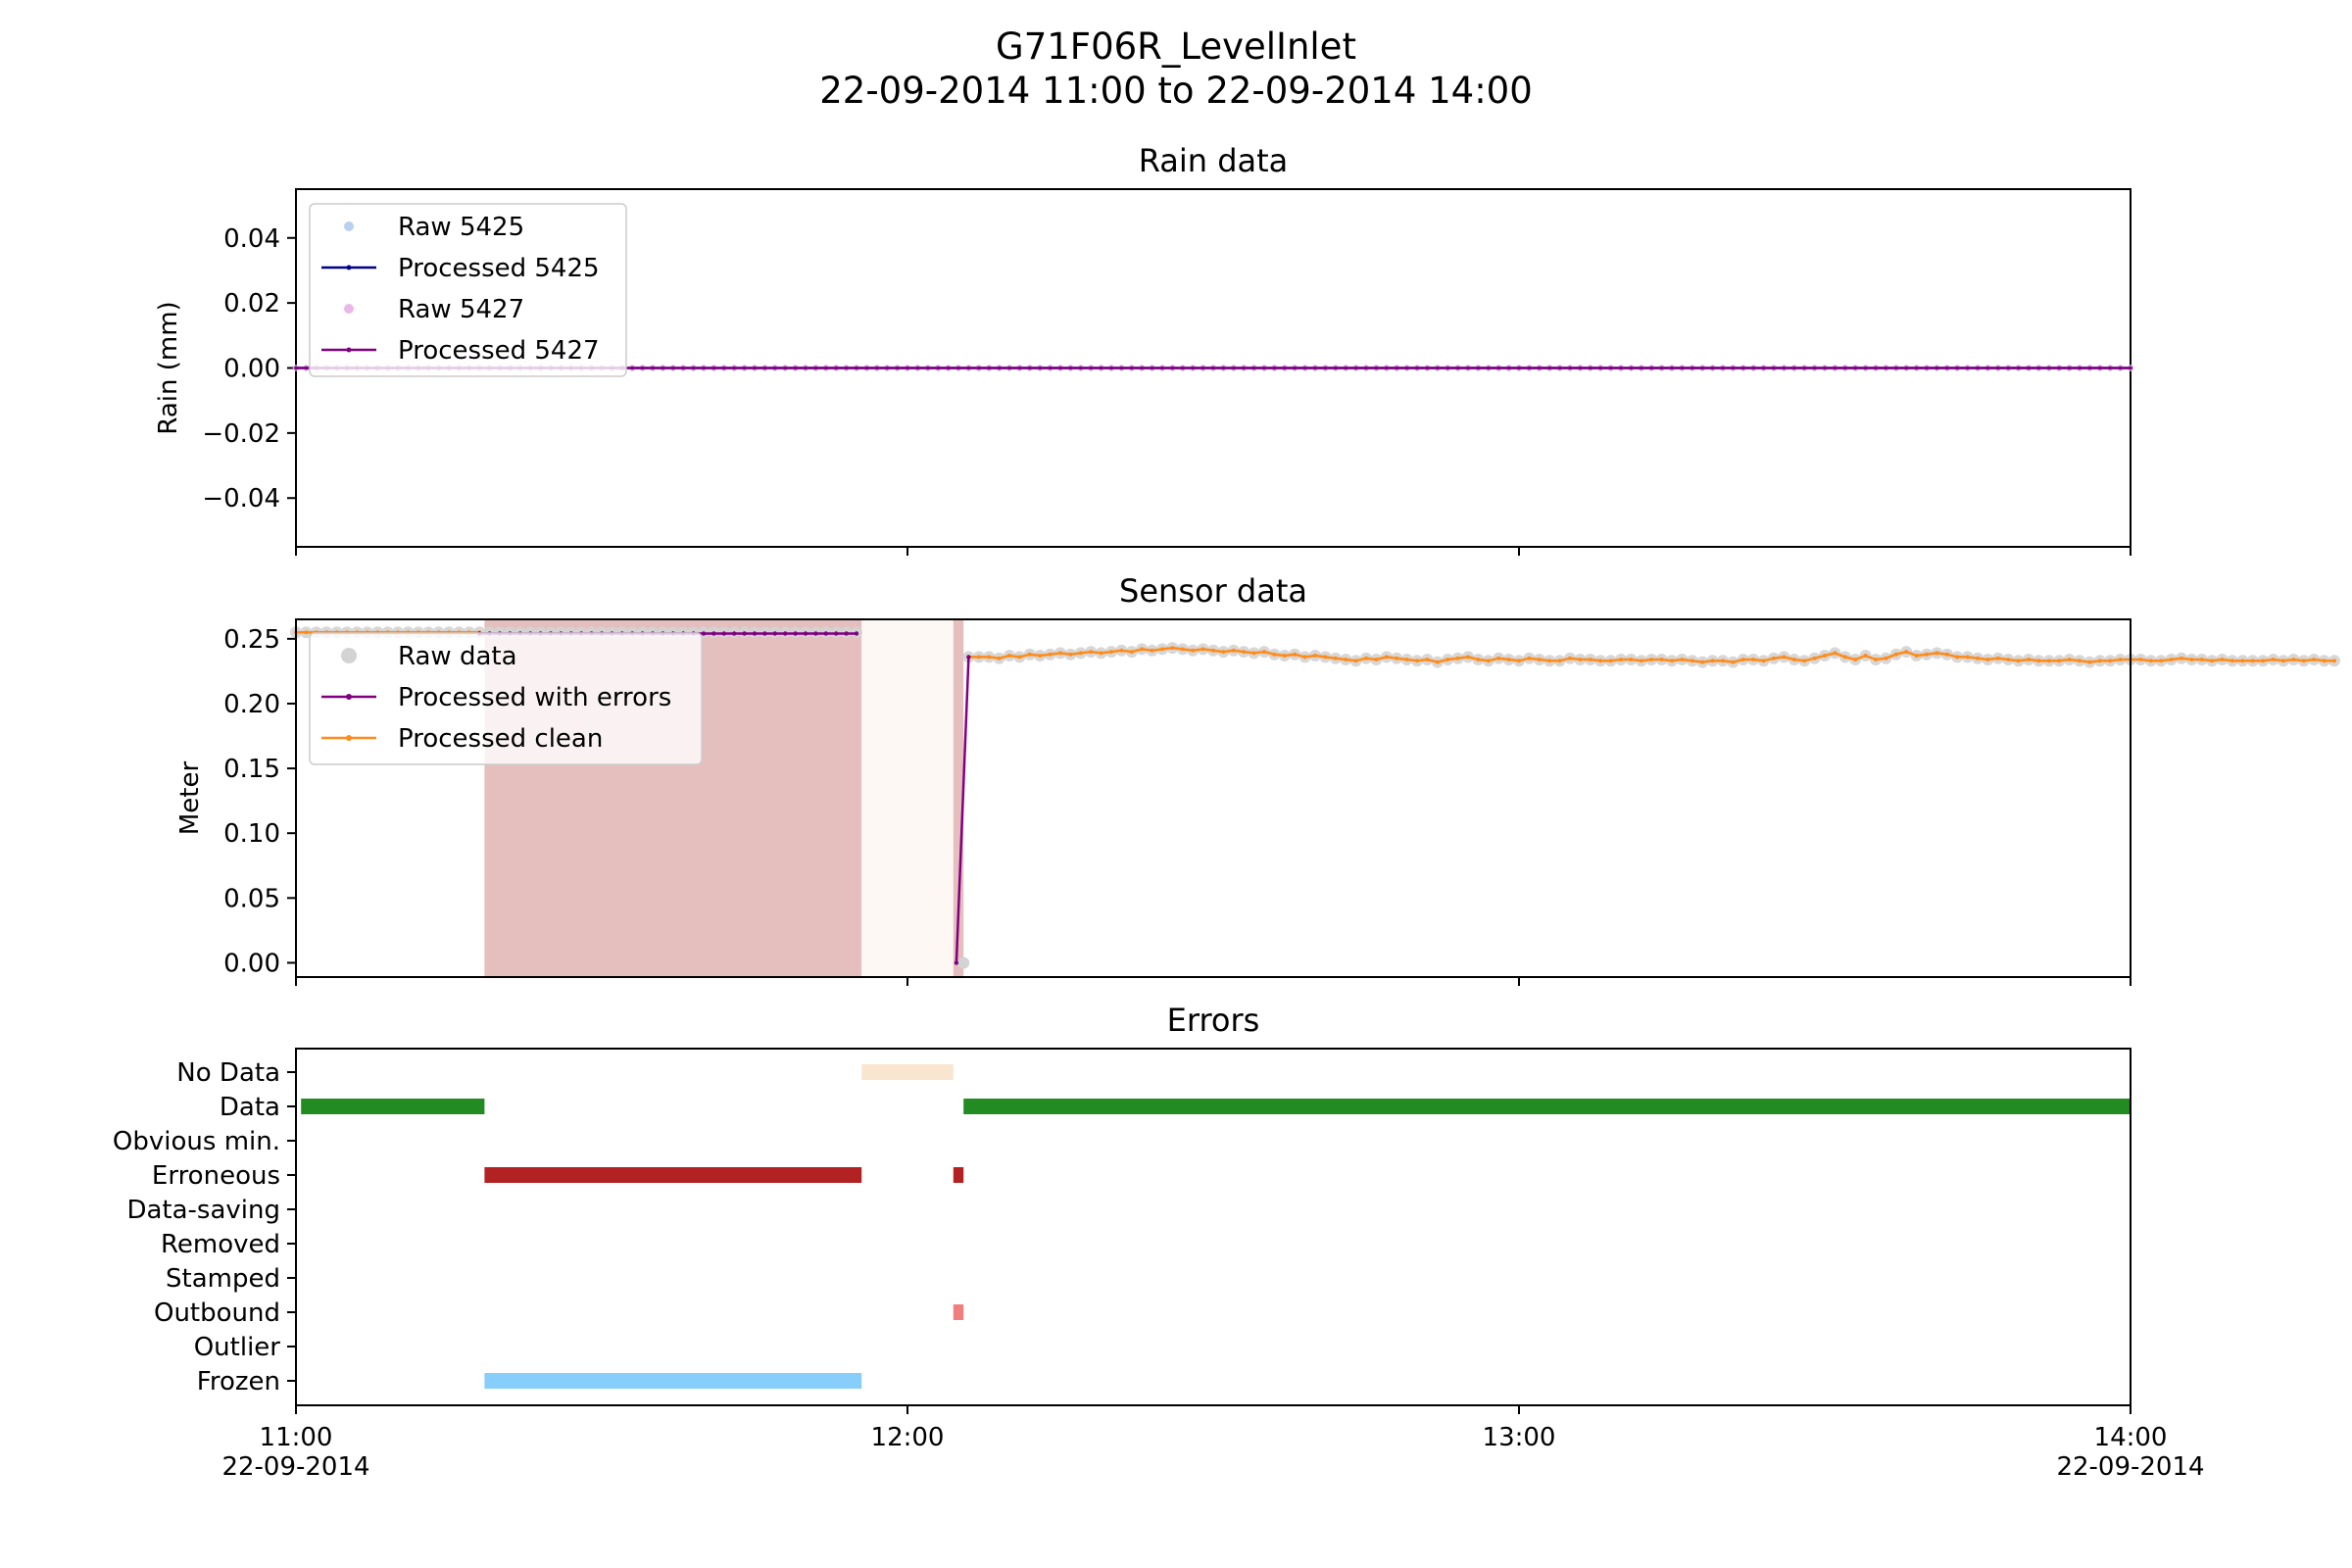 This screenshot has height=1568, width=2352. I want to click on sensor-panel-ytick-label: 0.15, so click(252, 769).